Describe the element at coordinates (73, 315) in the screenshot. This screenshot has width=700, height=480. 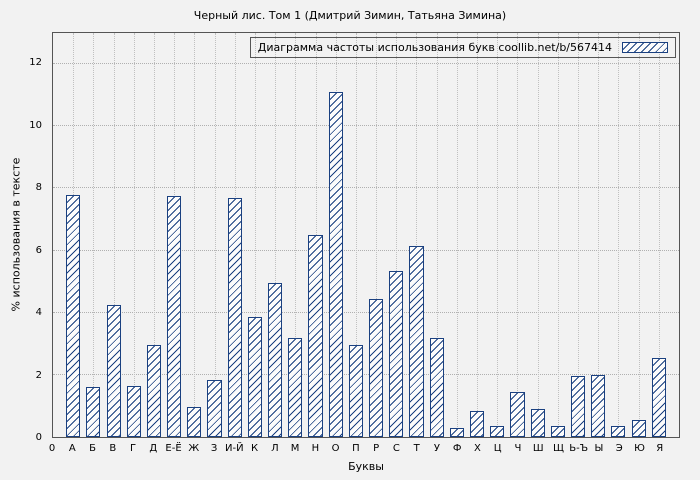
I see `bar-А` at that location.